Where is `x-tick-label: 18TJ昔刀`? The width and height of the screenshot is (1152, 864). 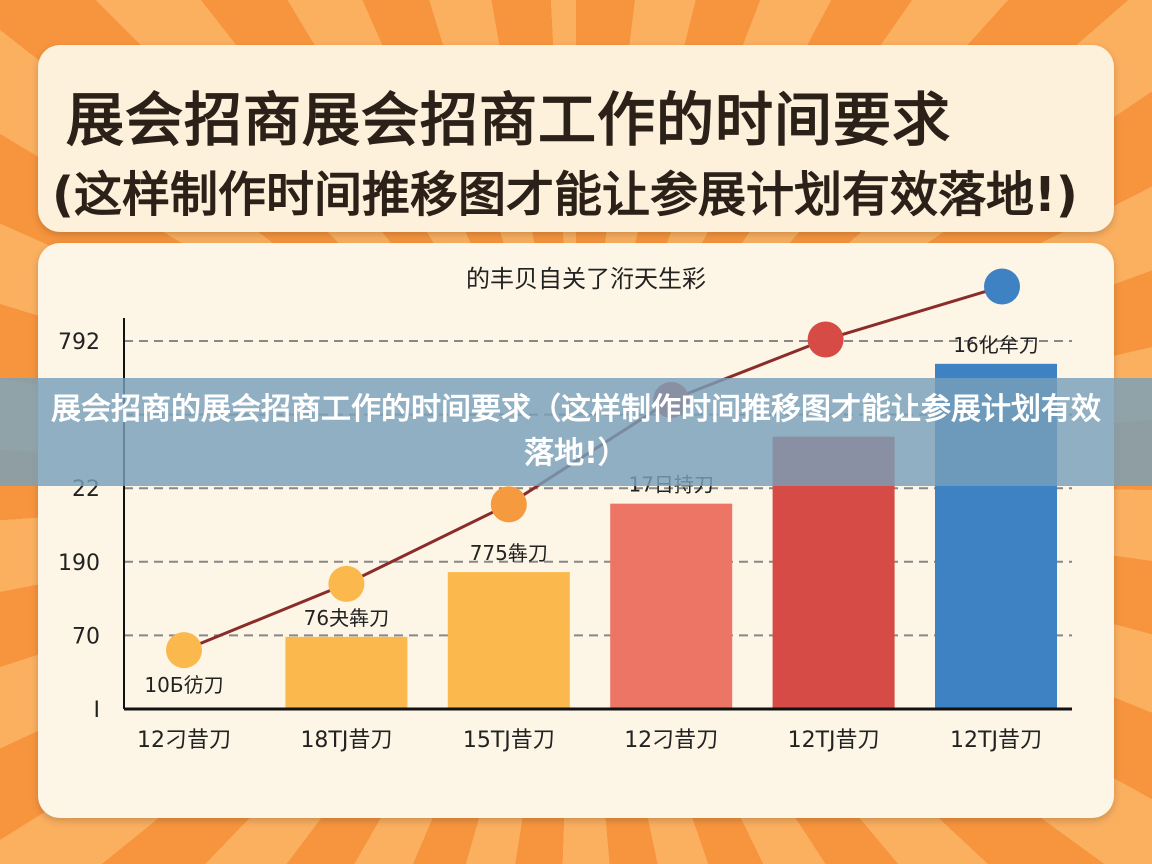 x-tick-label: 18TJ昔刀 is located at coordinates (346, 740).